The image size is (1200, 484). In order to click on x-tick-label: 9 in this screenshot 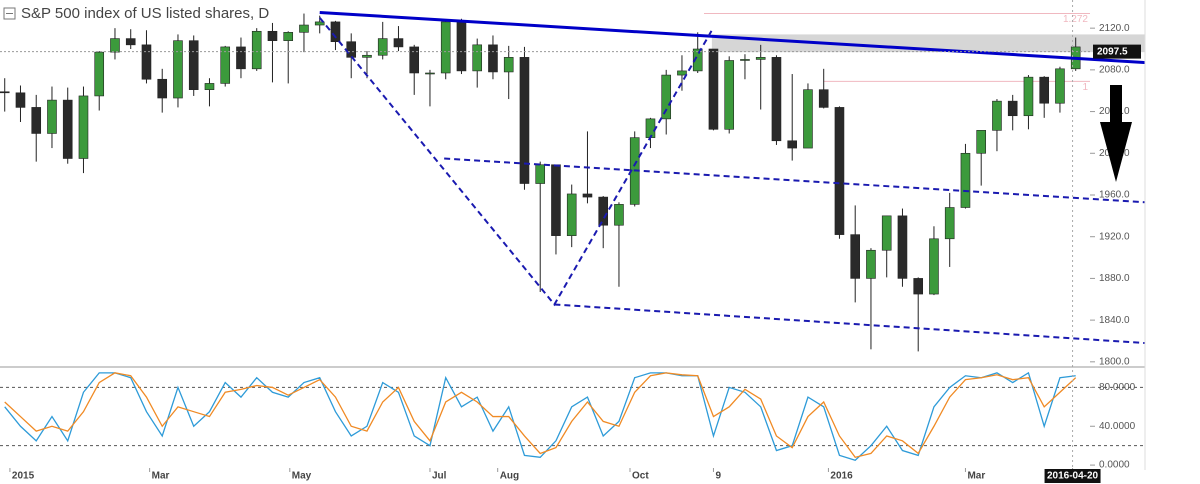, I will do `click(718, 476)`.